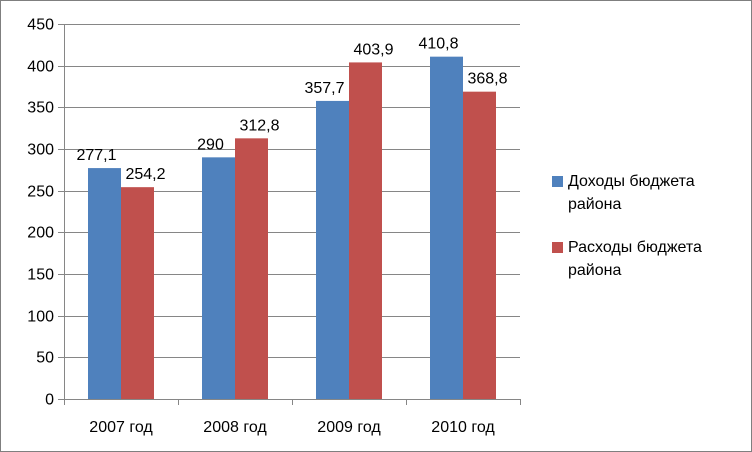 Image resolution: width=752 pixels, height=452 pixels. Describe the element at coordinates (373, 49) in the screenshot. I see `data-label: 403,9` at that location.